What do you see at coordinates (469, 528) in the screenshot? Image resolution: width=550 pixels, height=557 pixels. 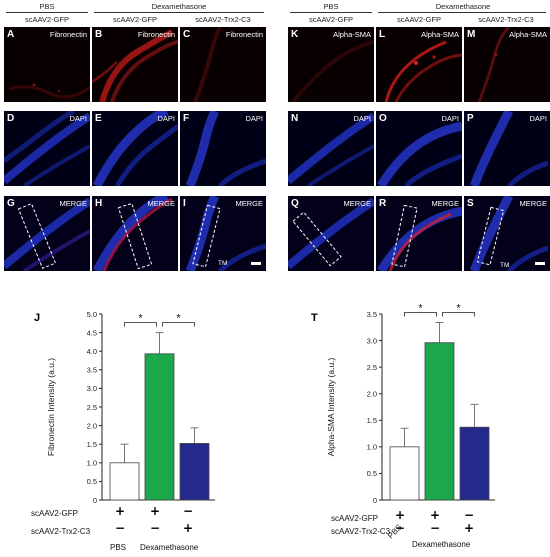 I see `sign-trx-trx-t: +` at bounding box center [469, 528].